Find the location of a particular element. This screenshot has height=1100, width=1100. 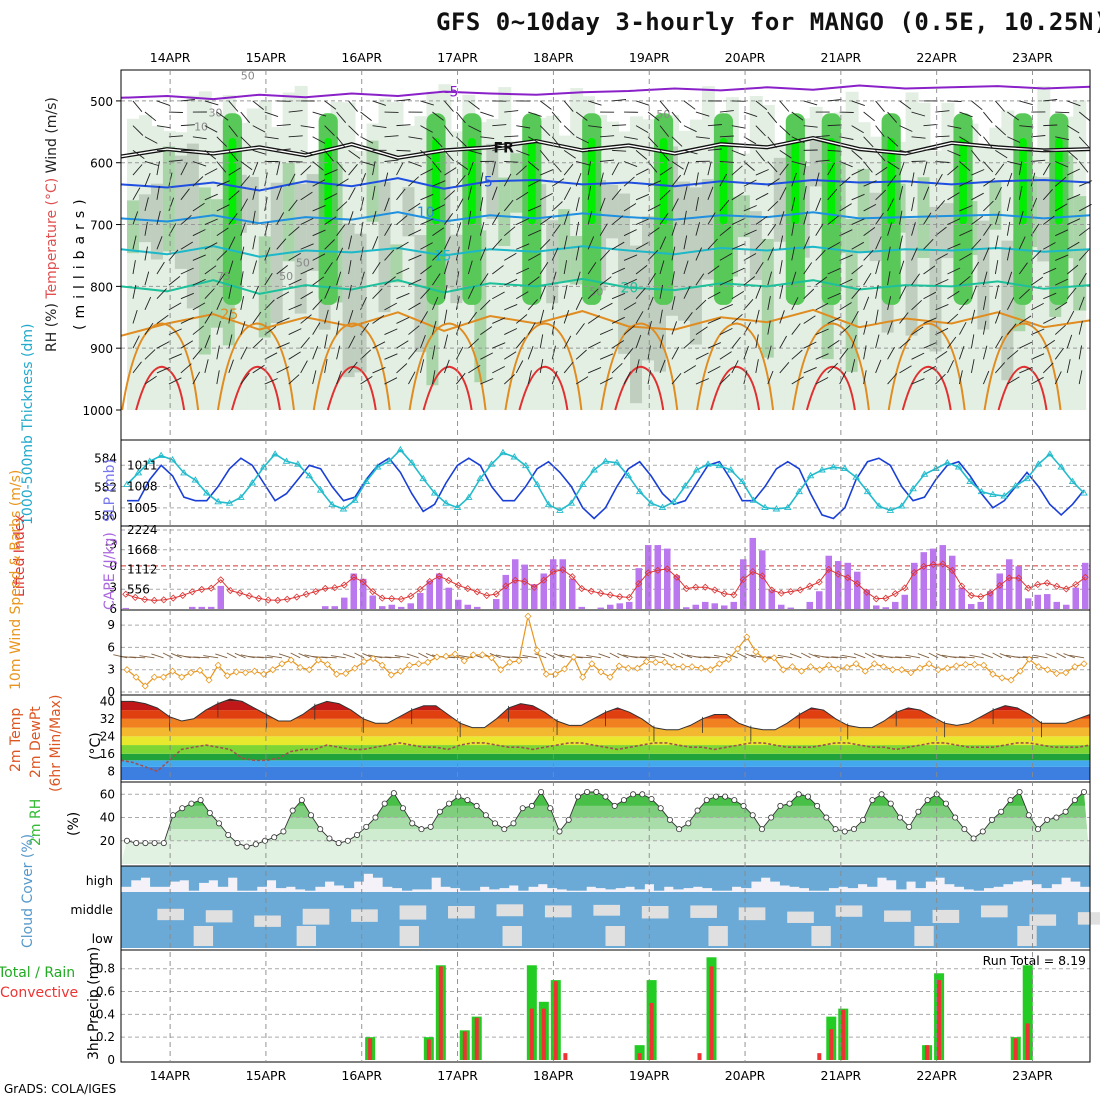

isotherm-30-arc is located at coordinates (1022, 388).